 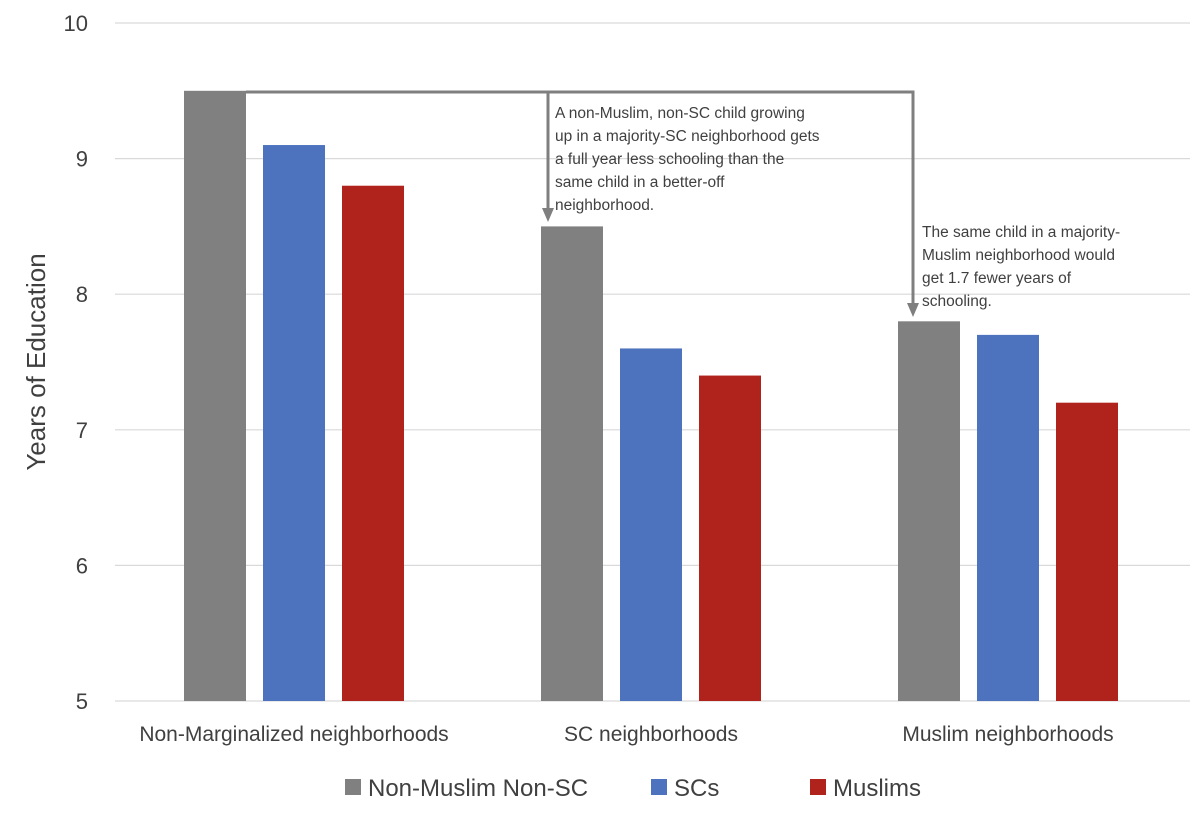 What do you see at coordinates (913, 310) in the screenshot?
I see `arrowhead-muslim` at bounding box center [913, 310].